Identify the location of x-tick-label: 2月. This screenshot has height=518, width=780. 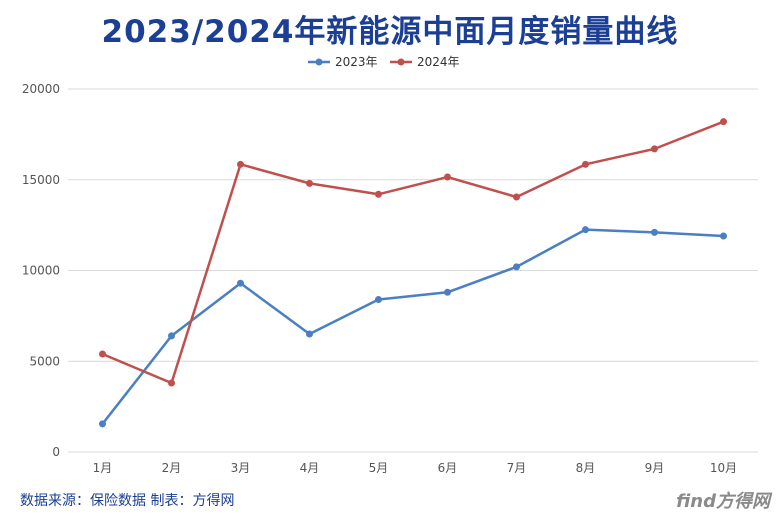
(172, 468).